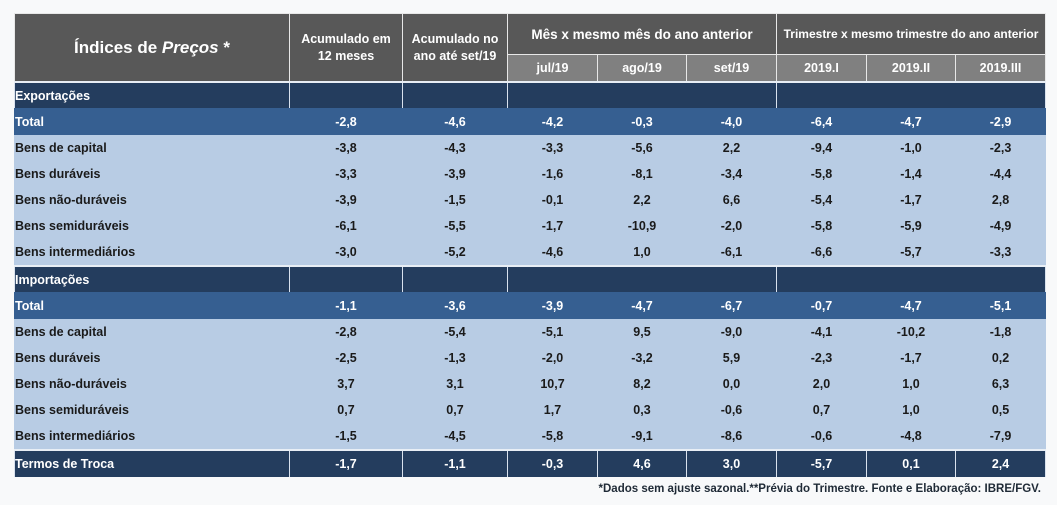 This screenshot has width=1057, height=505. What do you see at coordinates (552, 384) in the screenshot?
I see `row-value-cell: 10,7` at bounding box center [552, 384].